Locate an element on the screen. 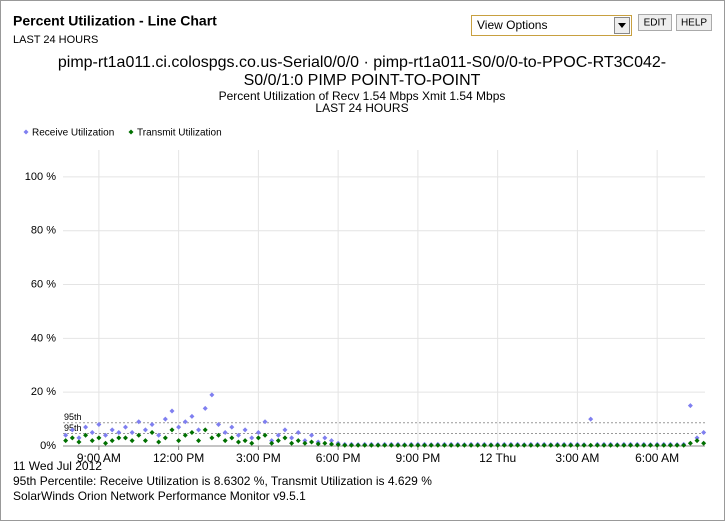 Image resolution: width=725 pixels, height=521 pixels. y-tick-label: 100 % is located at coordinates (40, 177).